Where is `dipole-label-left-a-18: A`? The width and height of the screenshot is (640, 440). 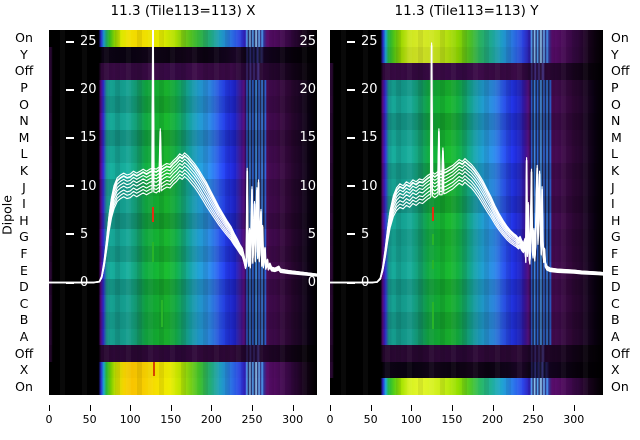 dipole-label-left-a-18: A is located at coordinates (24, 336).